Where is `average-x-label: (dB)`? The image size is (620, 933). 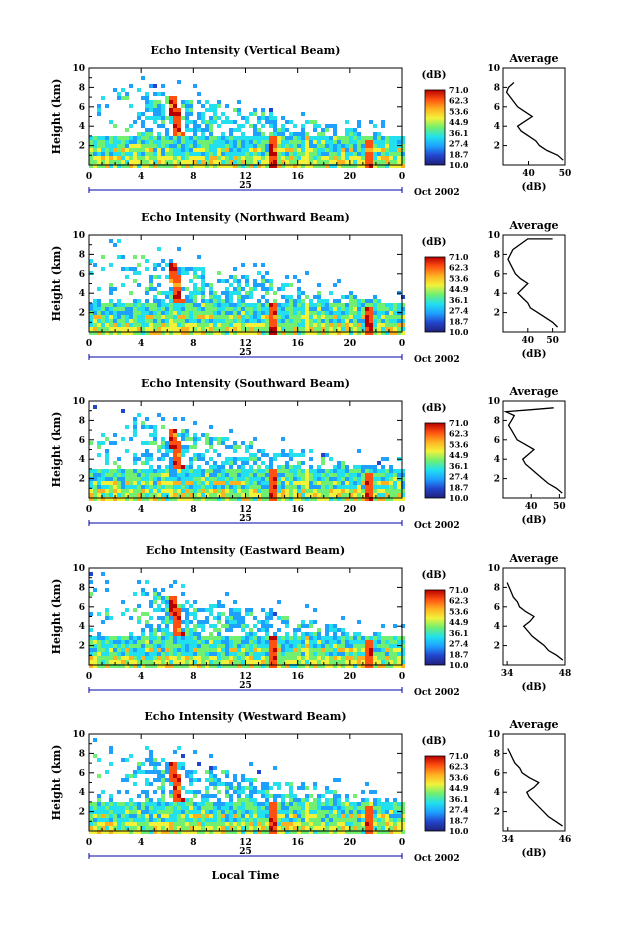 average-x-label: (dB) is located at coordinates (534, 187).